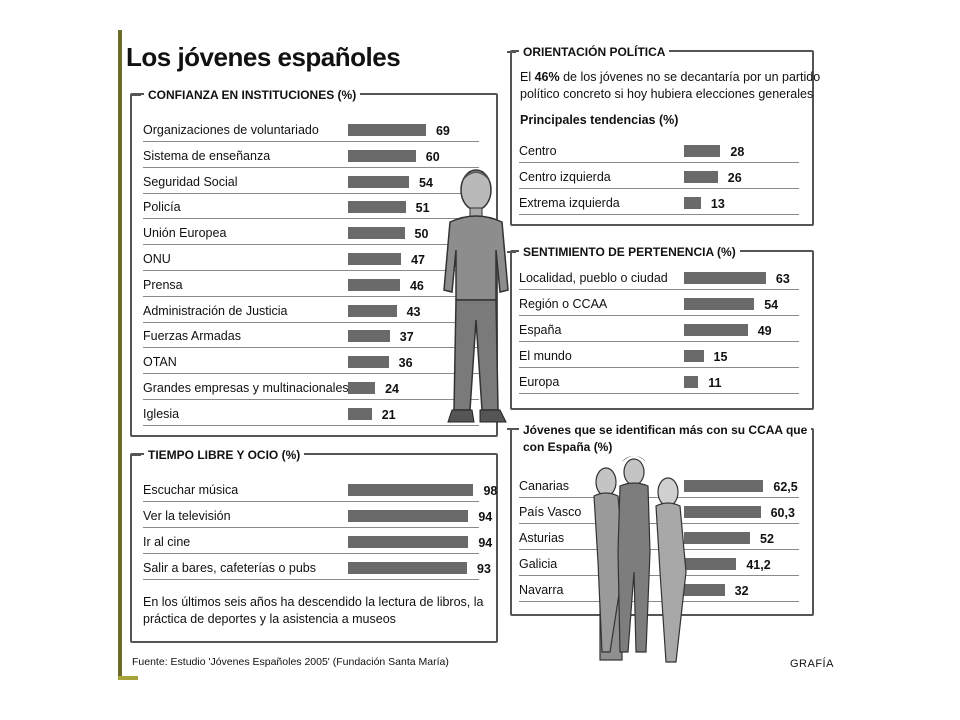 The width and height of the screenshot is (960, 720). What do you see at coordinates (659, 330) in the screenshot?
I see `bar-row: España 49` at bounding box center [659, 330].